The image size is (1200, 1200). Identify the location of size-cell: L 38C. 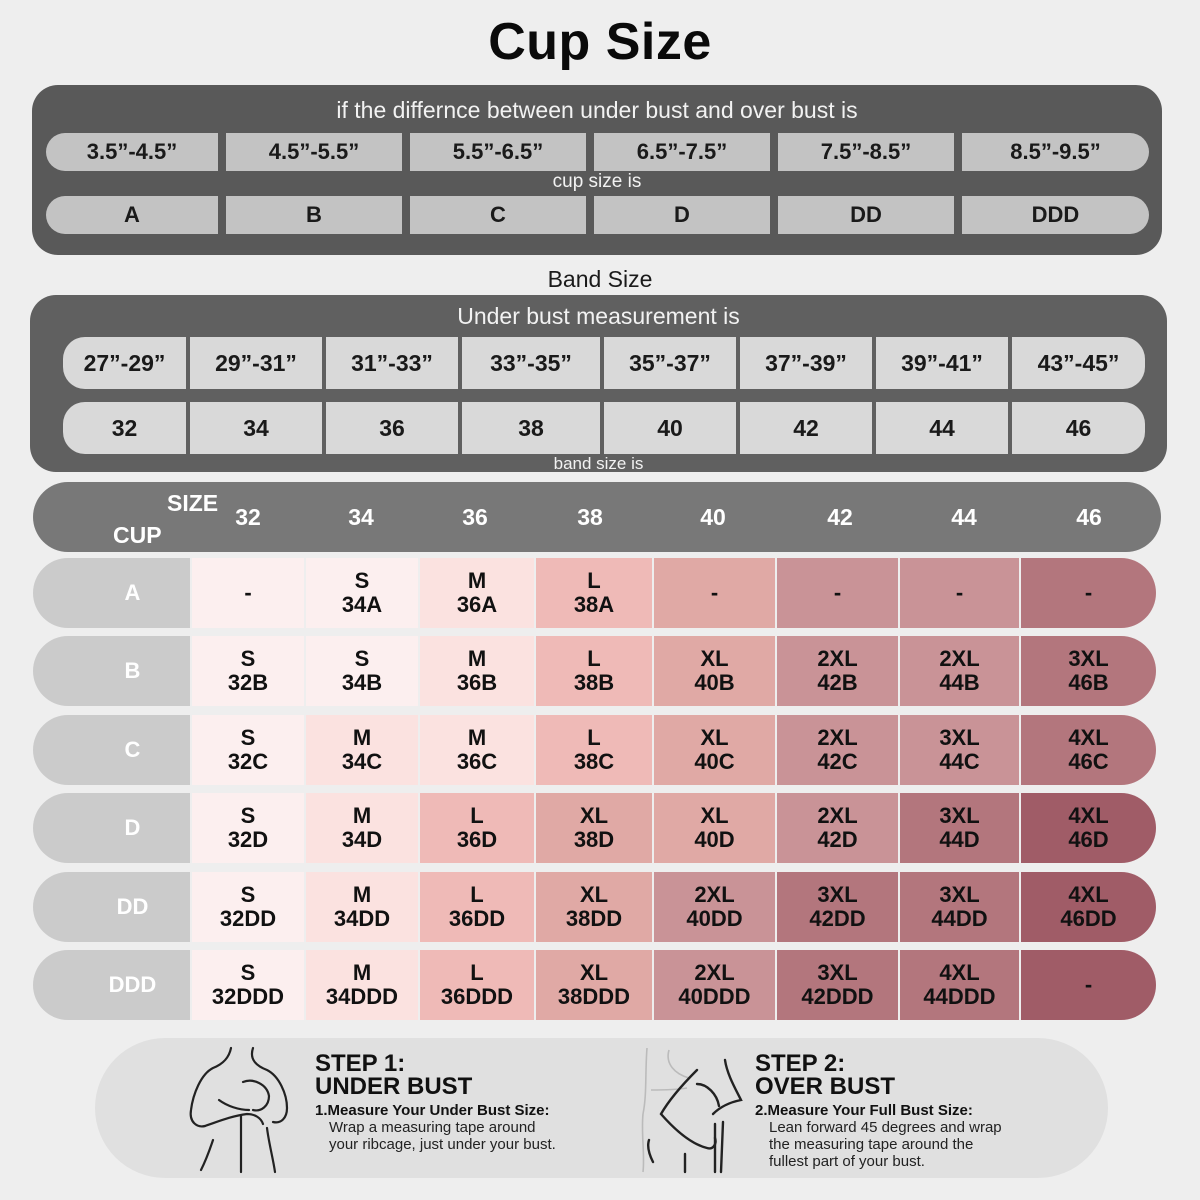
(594, 750).